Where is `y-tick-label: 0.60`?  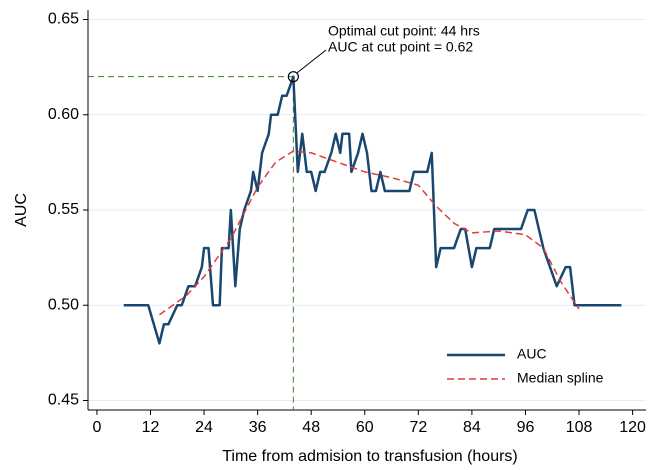 y-tick-label: 0.60 is located at coordinates (63, 114).